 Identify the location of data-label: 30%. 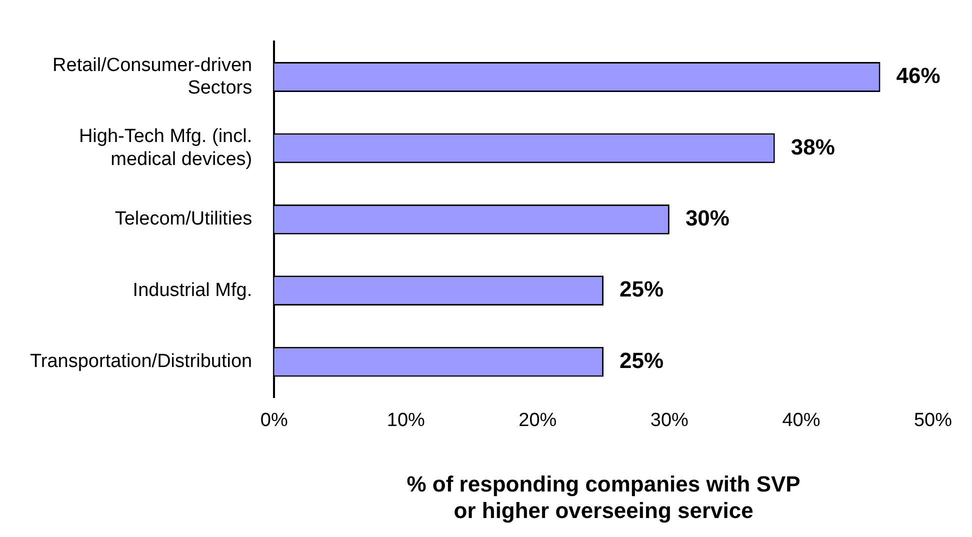
(707, 217).